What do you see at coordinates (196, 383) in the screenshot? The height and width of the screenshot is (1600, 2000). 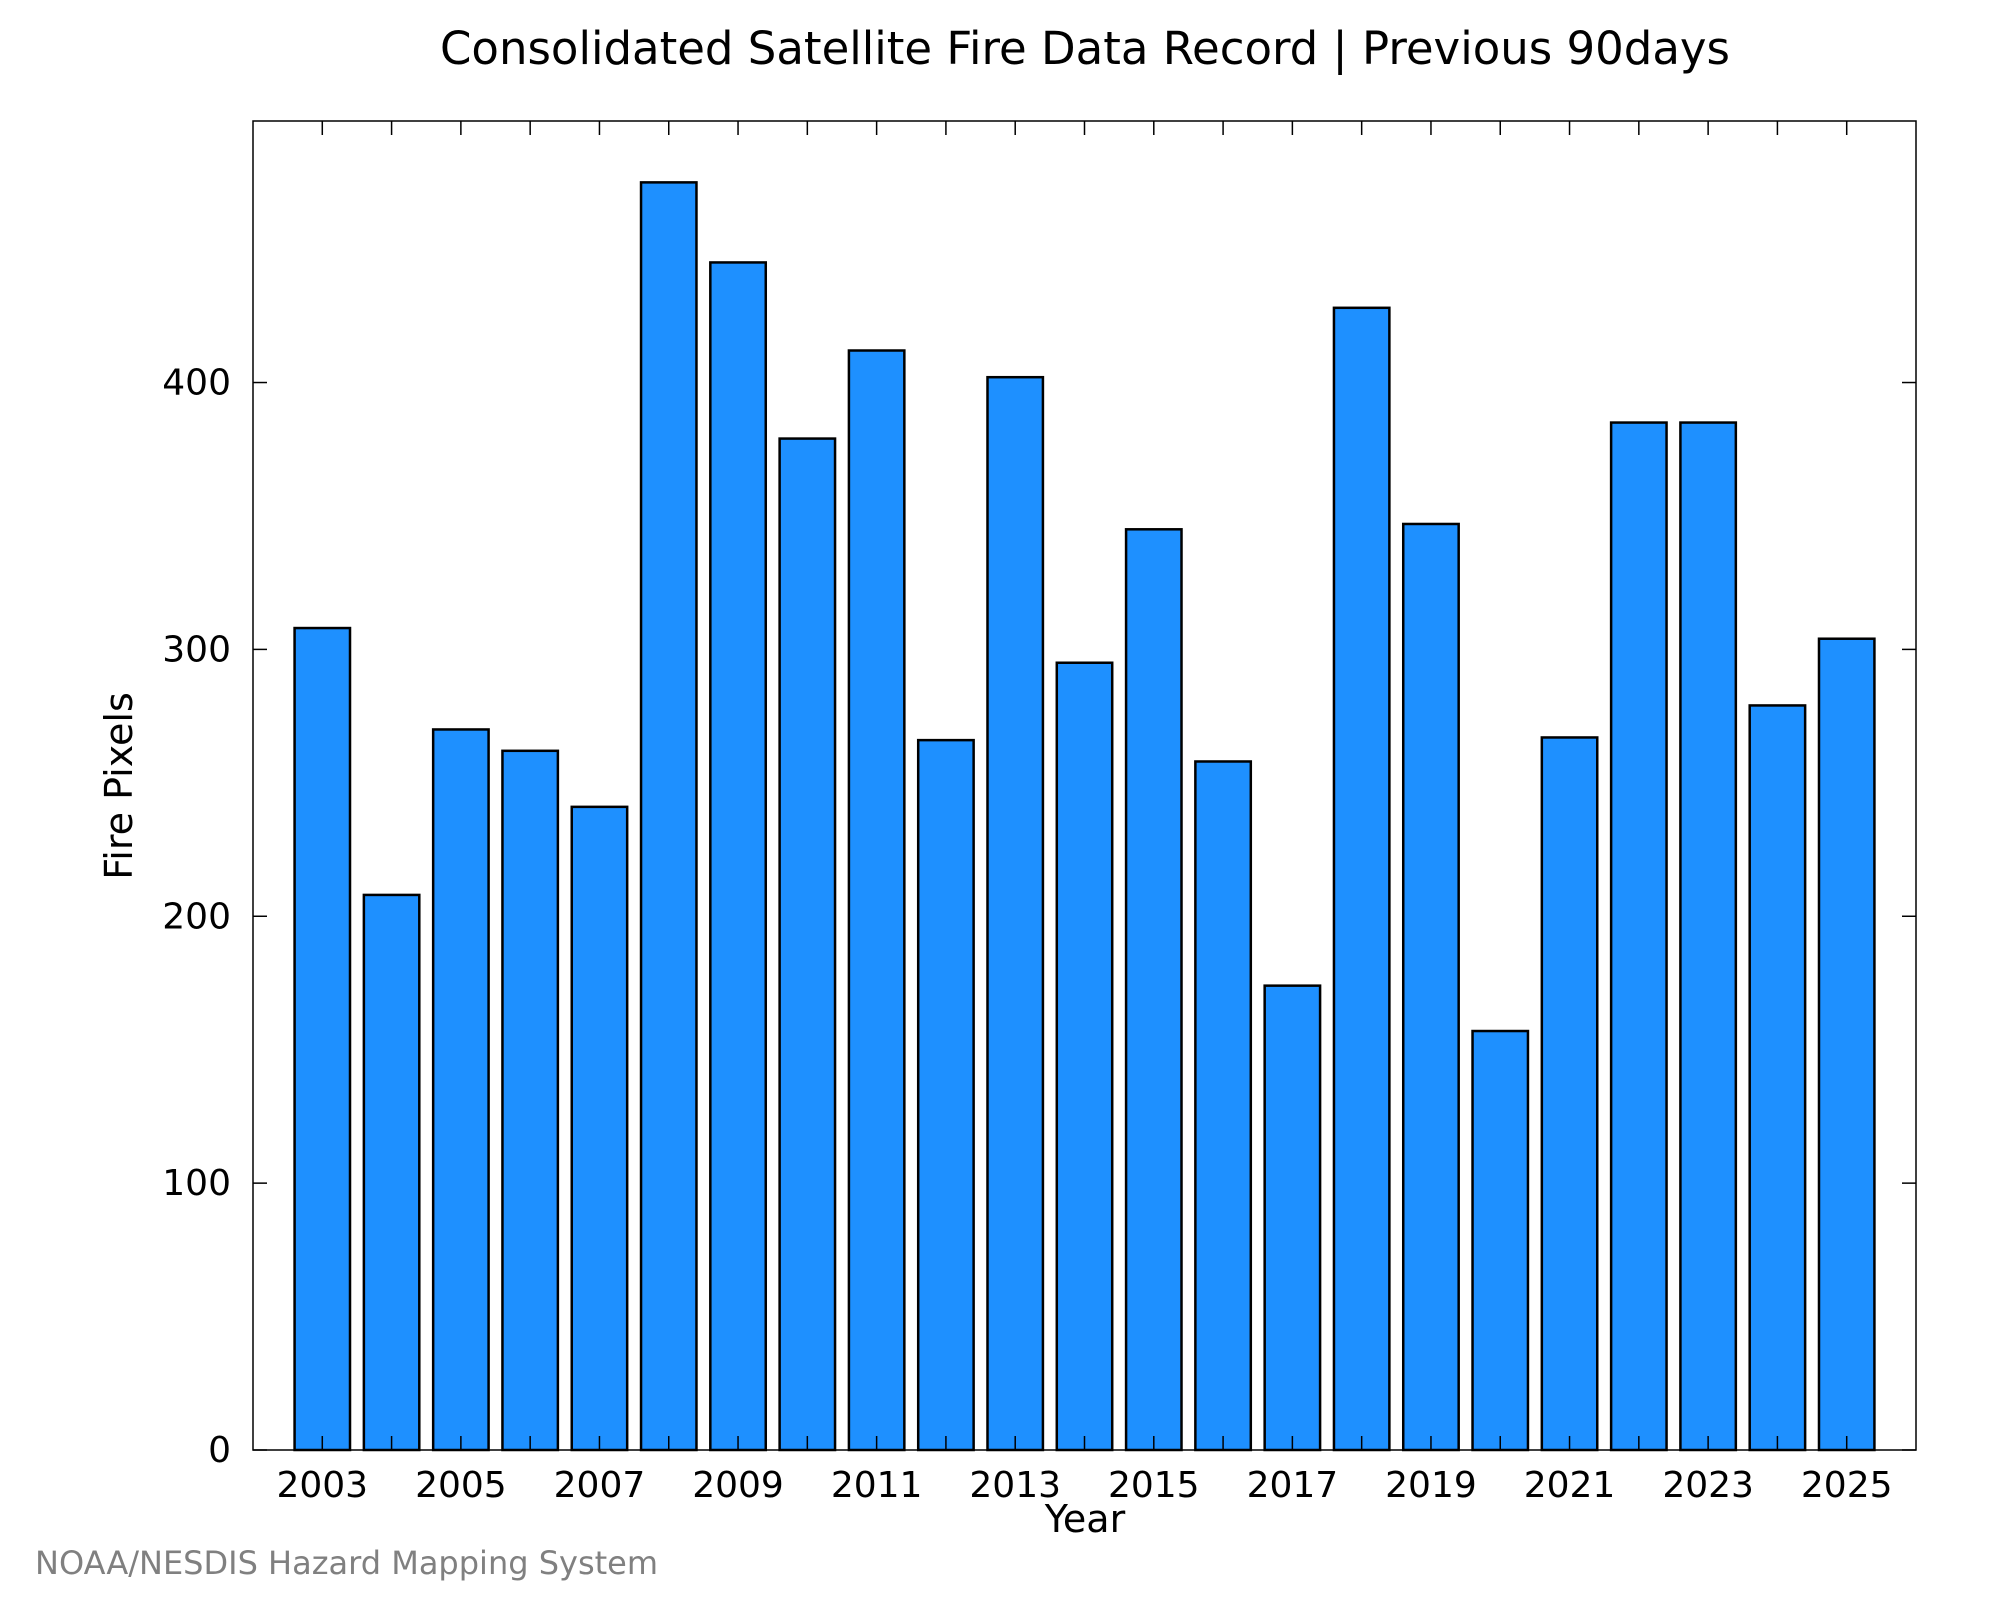 I see `y-tick-label-400: 400` at bounding box center [196, 383].